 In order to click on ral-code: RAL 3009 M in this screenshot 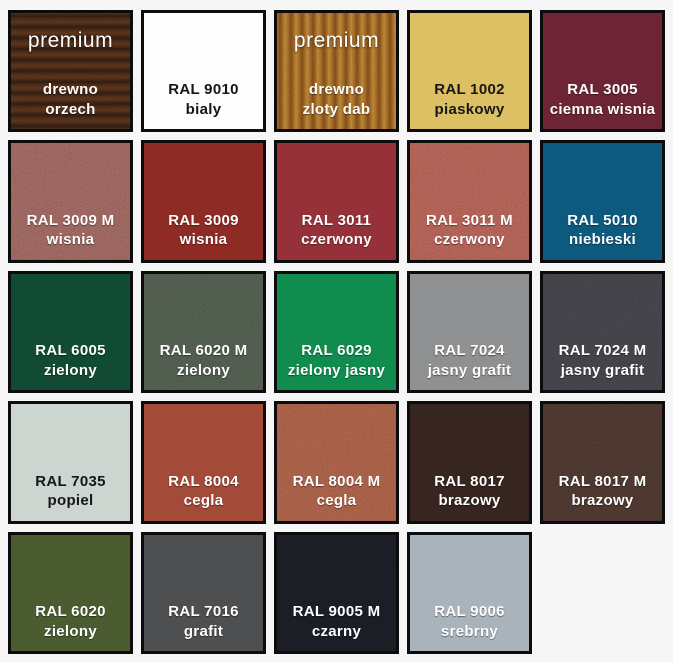, I will do `click(70, 220)`.